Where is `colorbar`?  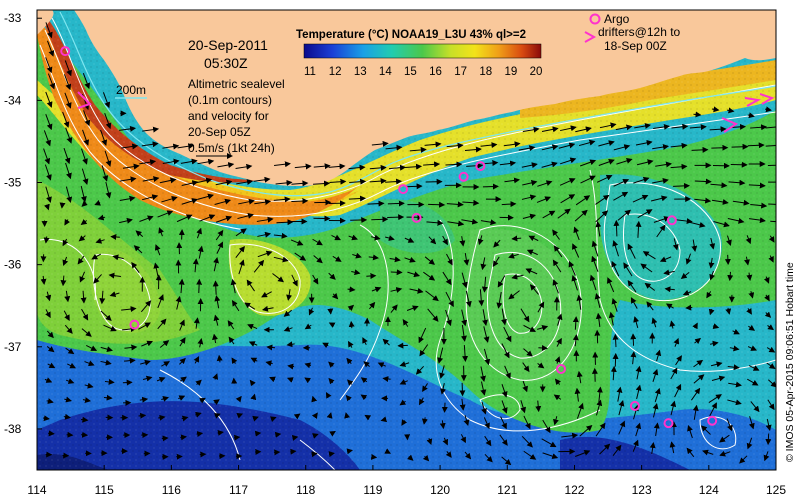
colorbar is located at coordinates (422, 51).